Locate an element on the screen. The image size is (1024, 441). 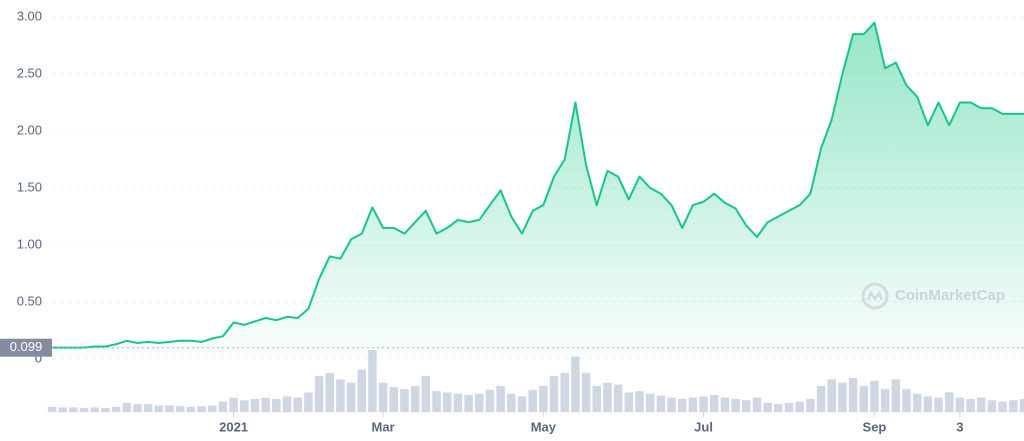
start-price-label: 0.099 is located at coordinates (26, 346).